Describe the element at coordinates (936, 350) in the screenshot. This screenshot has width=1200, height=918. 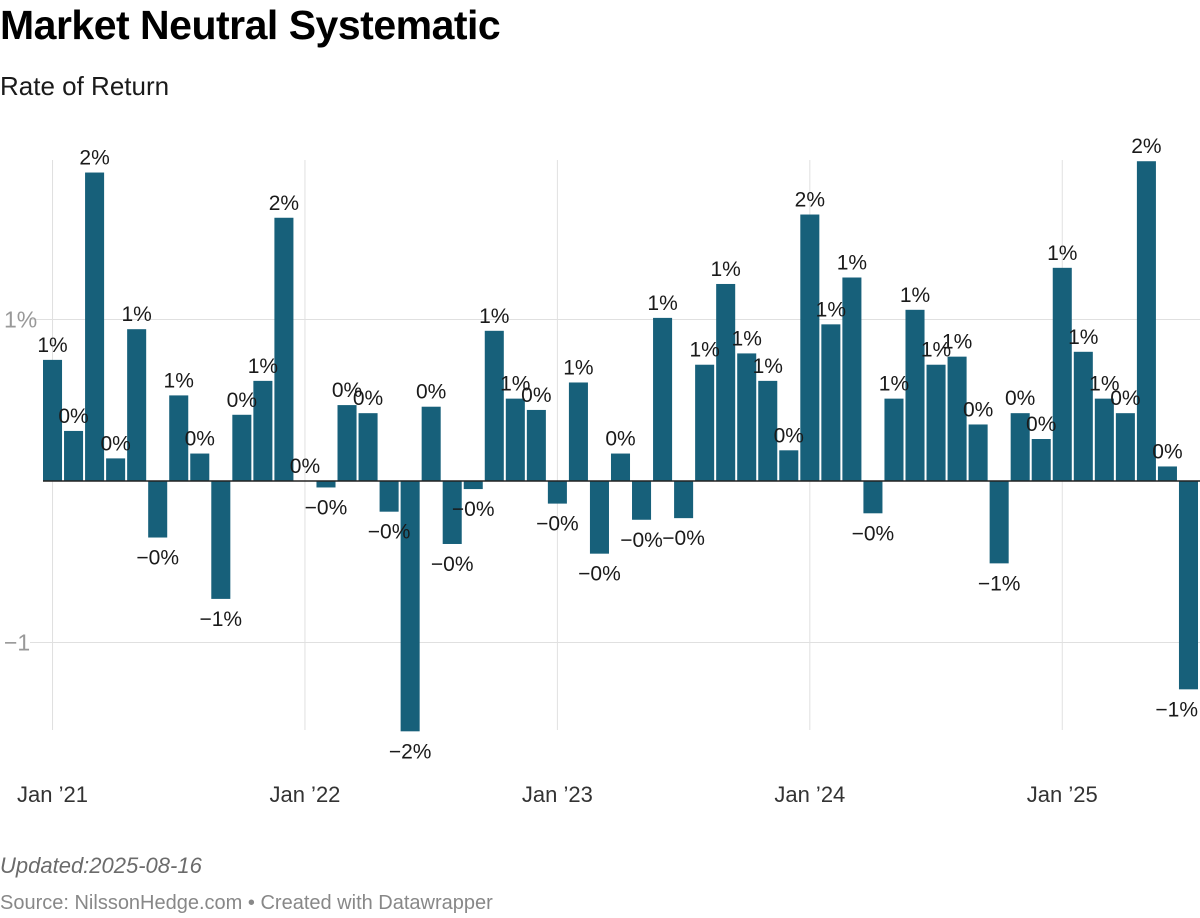
I see `data-label-2024-07: 1%` at that location.